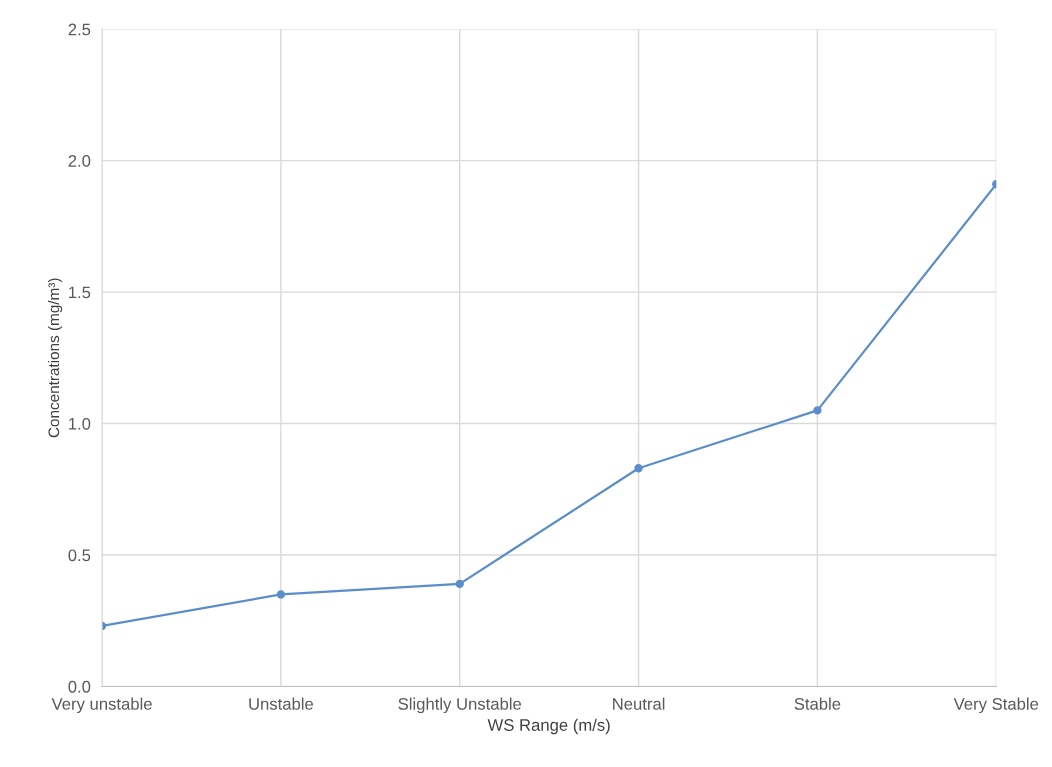 This screenshot has height=767, width=1052. Describe the element at coordinates (281, 703) in the screenshot. I see `x-tick-label: Unstable` at that location.